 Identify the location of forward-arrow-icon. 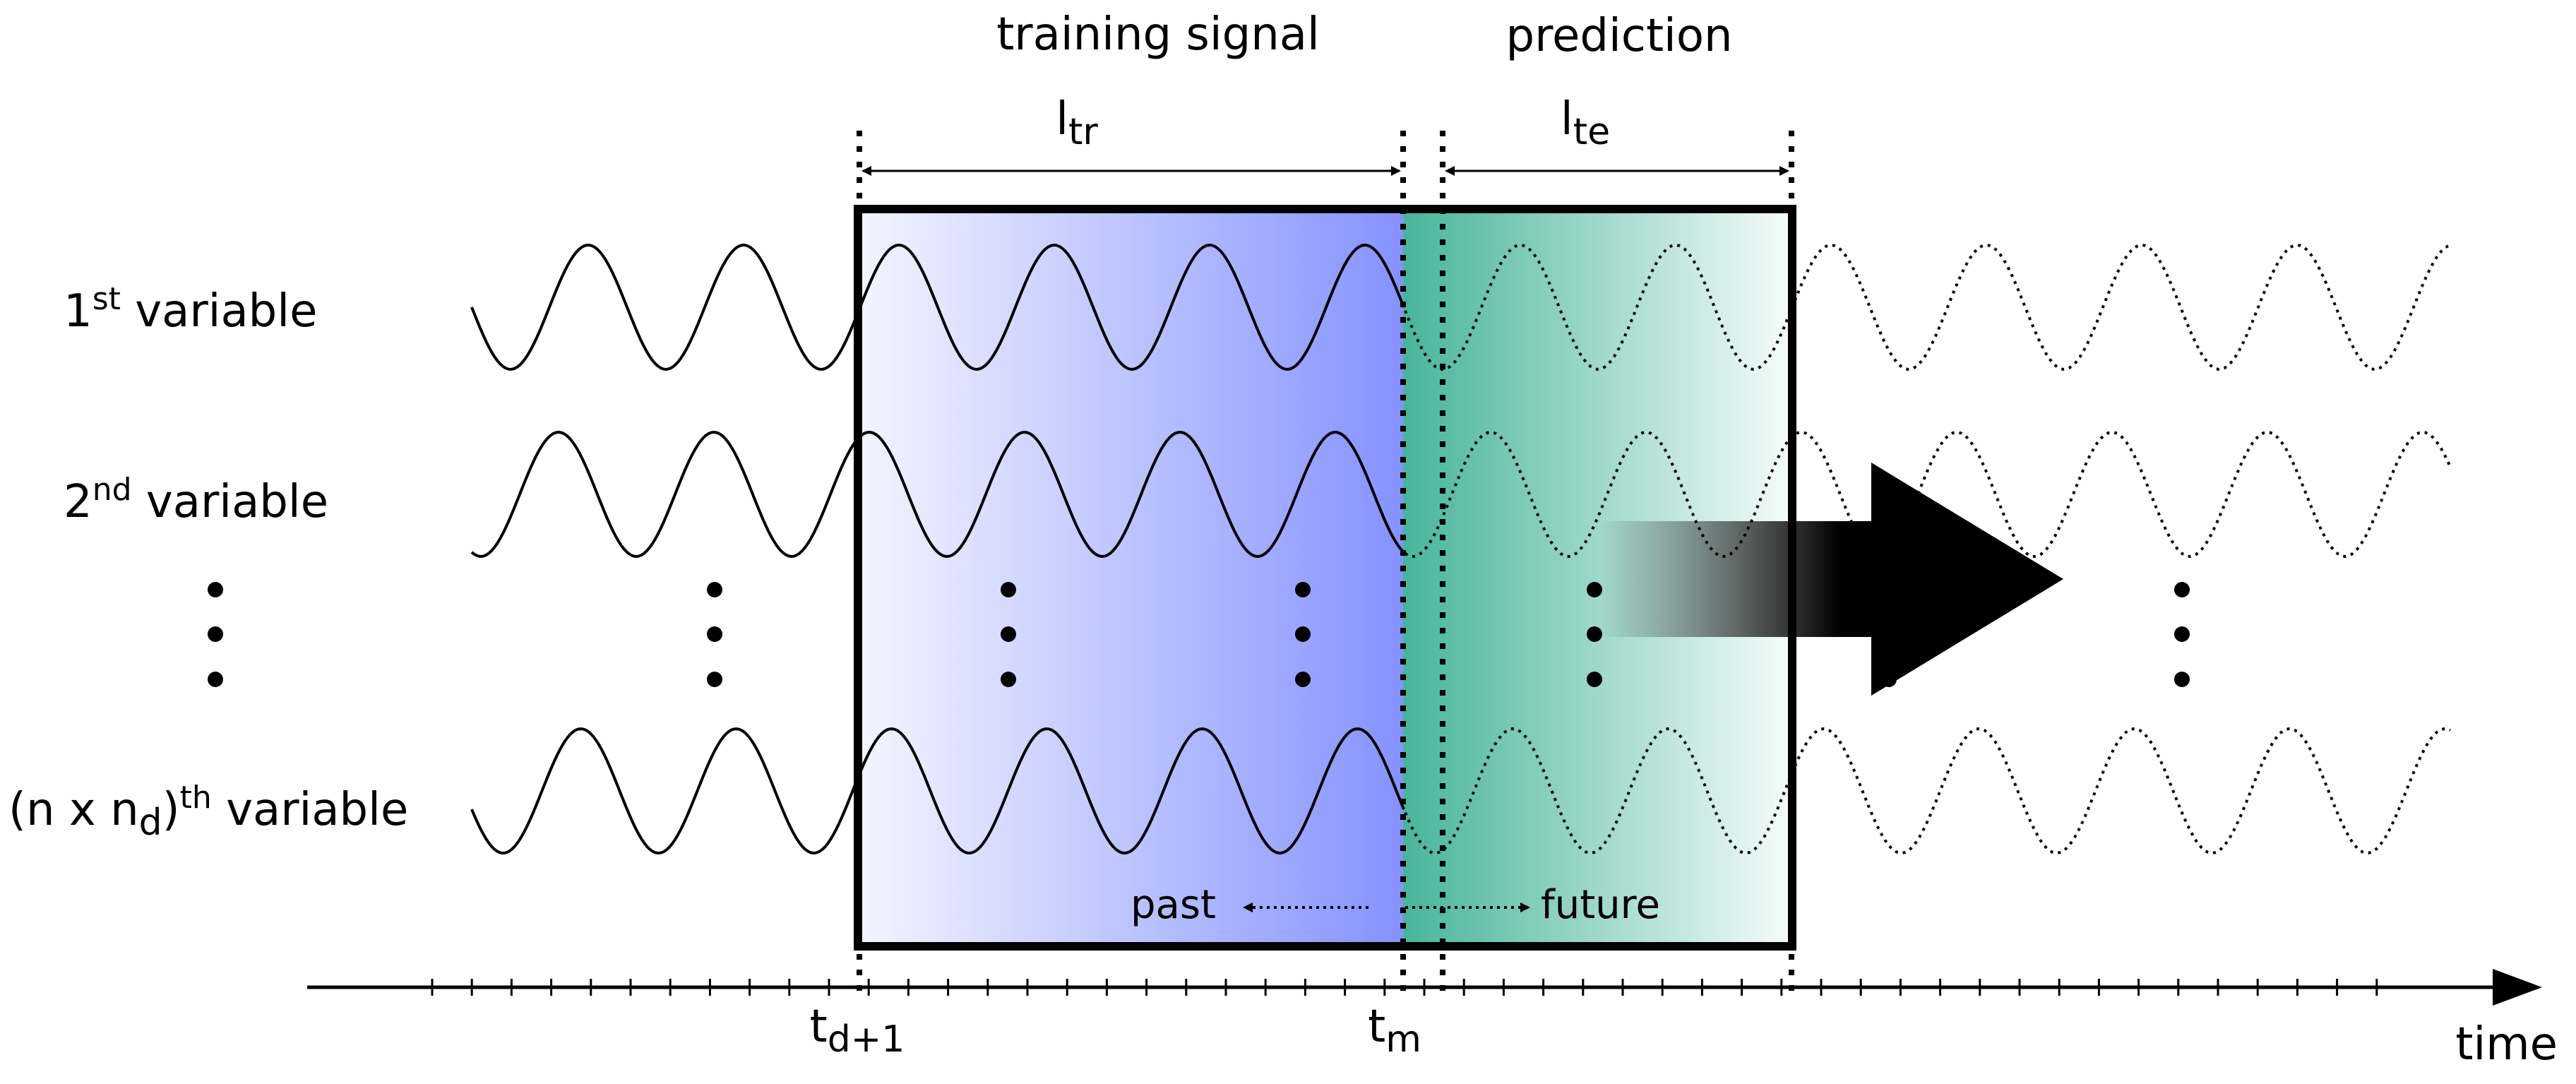
(1831, 579).